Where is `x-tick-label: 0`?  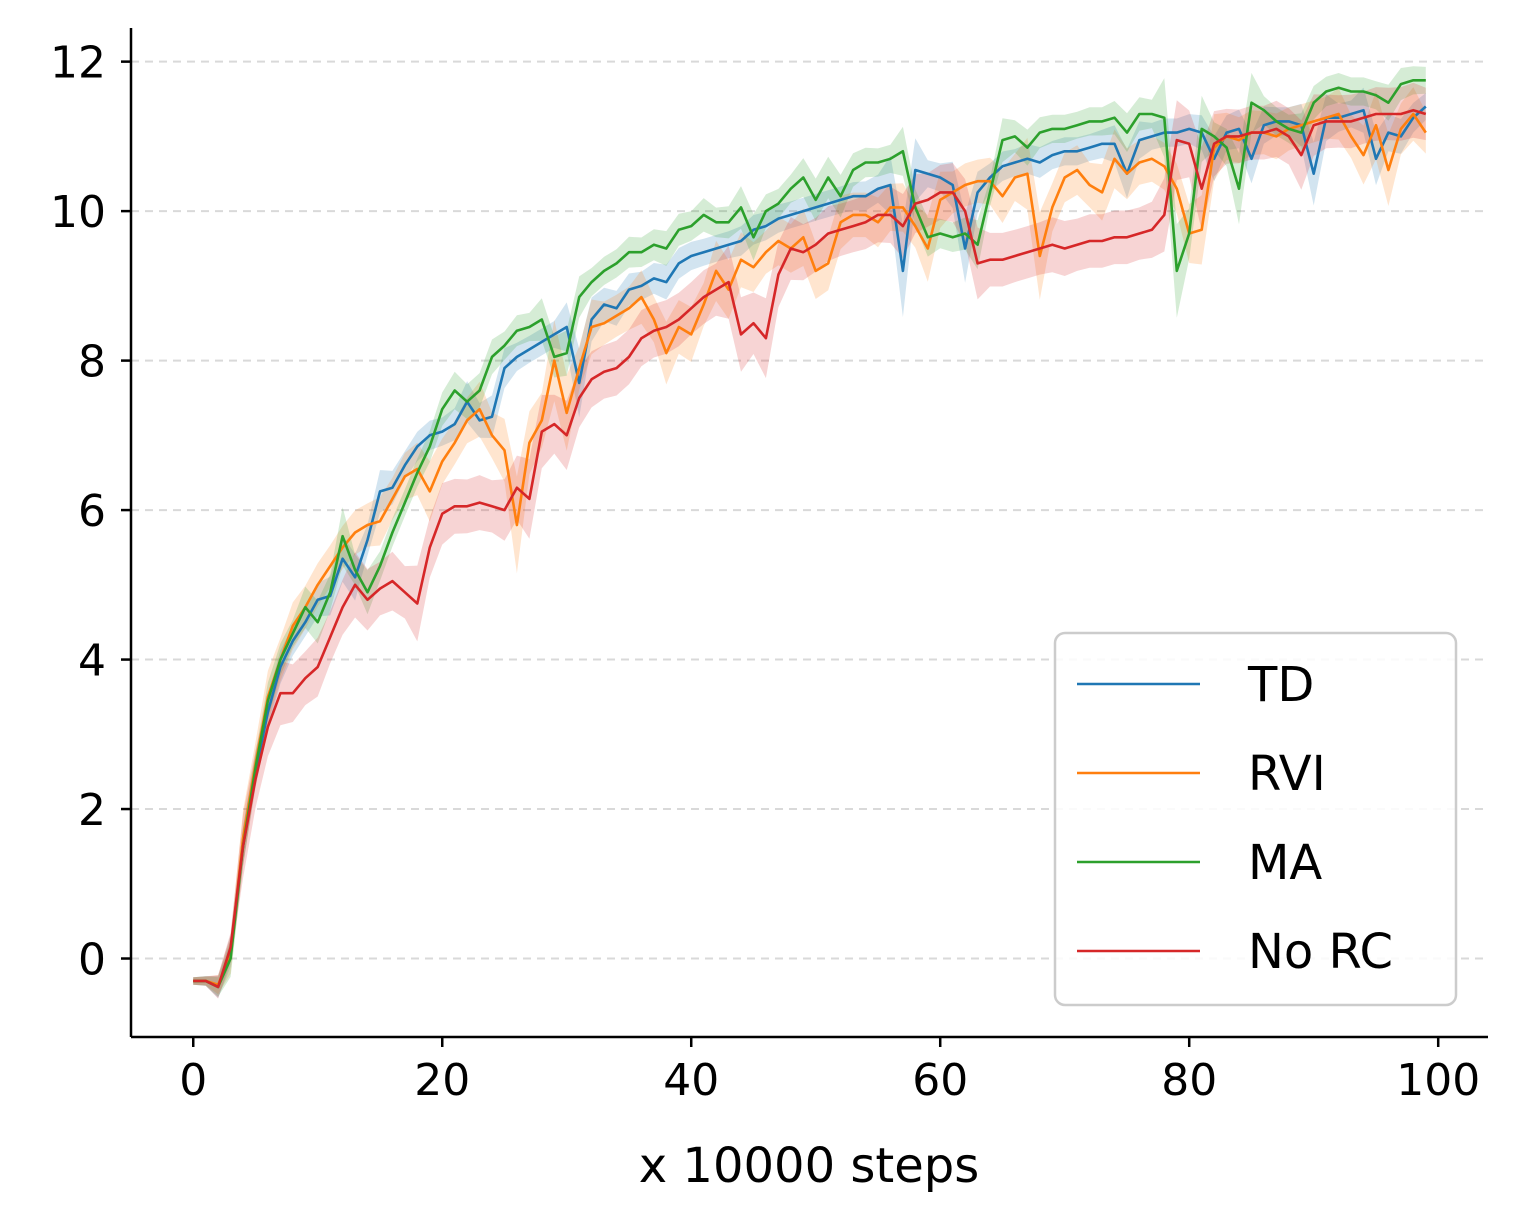 x-tick-label: 0 is located at coordinates (193, 1080).